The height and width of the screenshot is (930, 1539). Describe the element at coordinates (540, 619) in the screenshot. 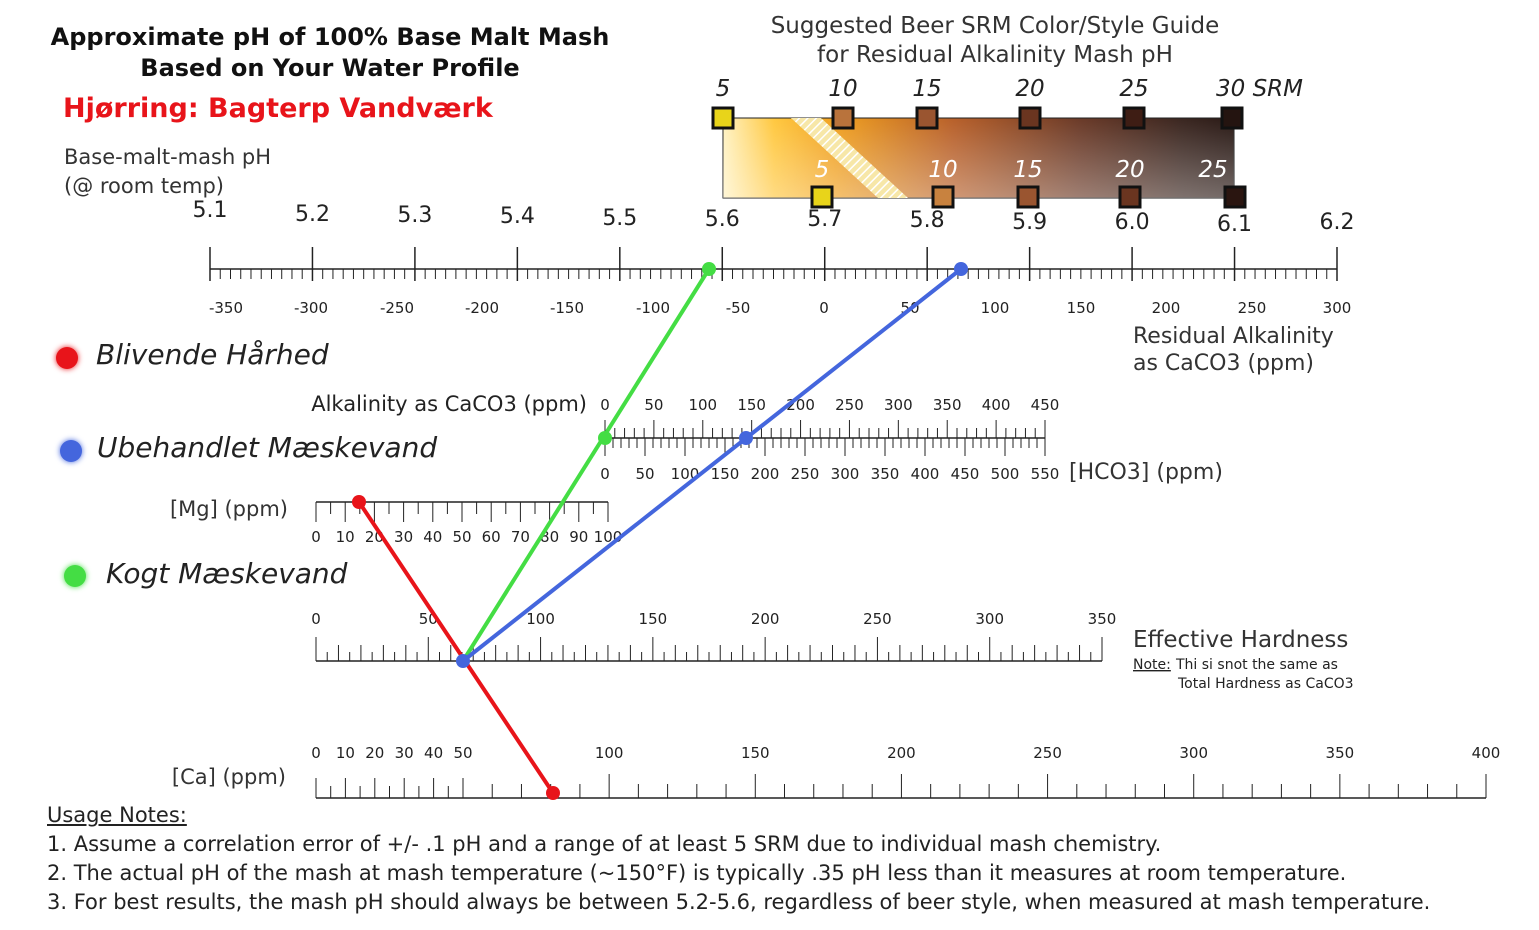

I see `effective-hardness-tick-label: 100` at that location.